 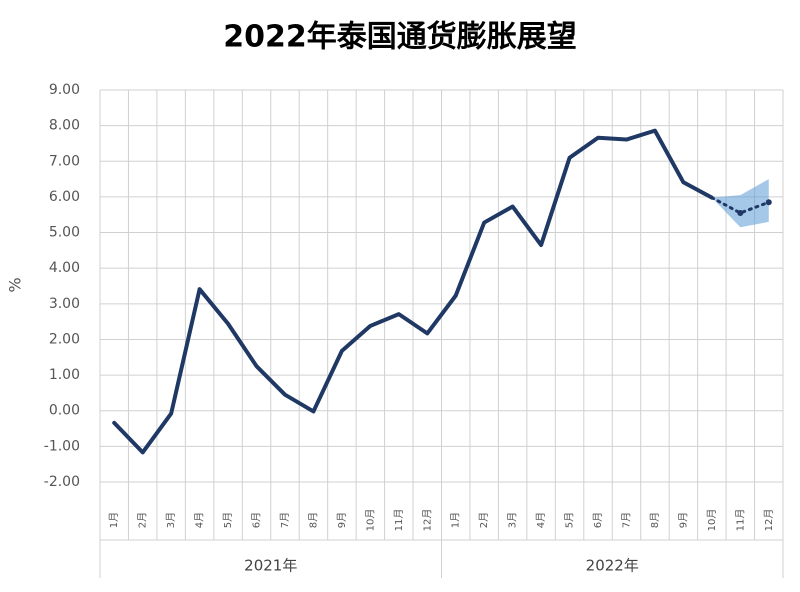 What do you see at coordinates (64, 90) in the screenshot?
I see `y-tick-label: 9.00` at bounding box center [64, 90].